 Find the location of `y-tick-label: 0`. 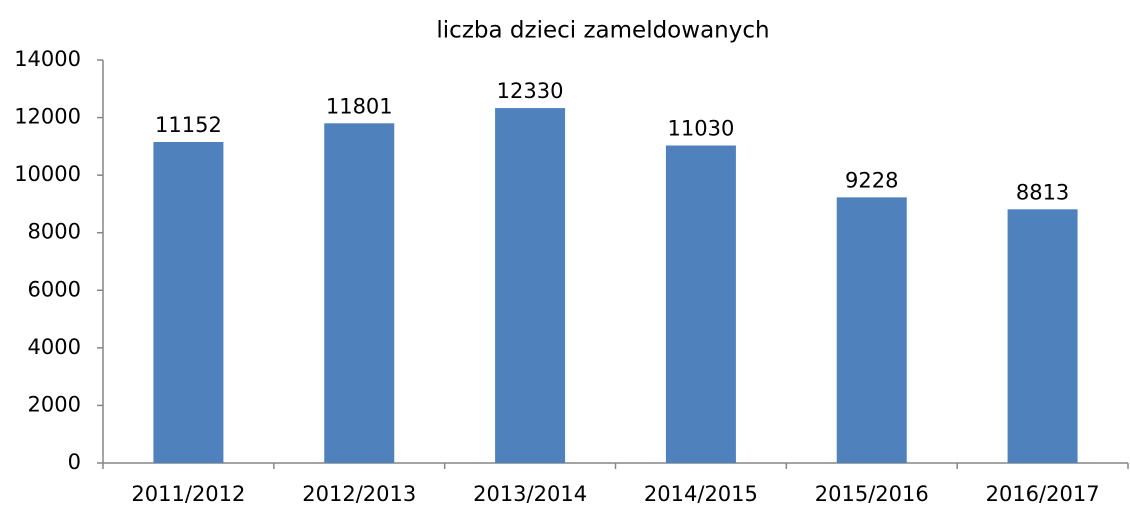

y-tick-label: 0 is located at coordinates (74, 462).